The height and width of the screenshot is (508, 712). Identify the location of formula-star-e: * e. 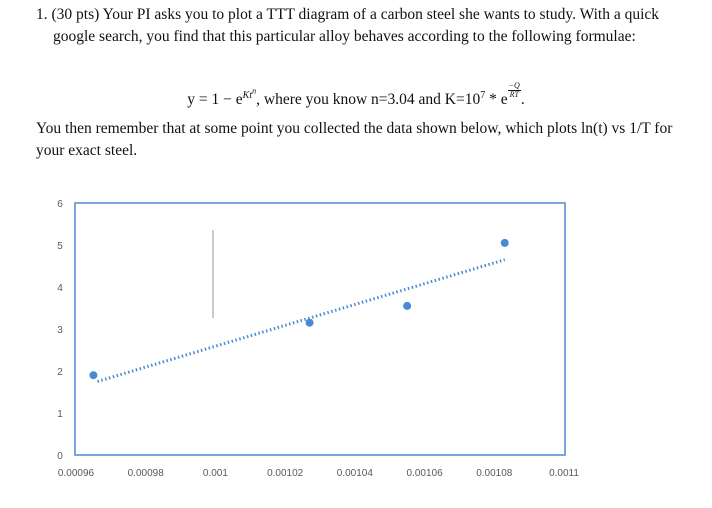
(496, 99).